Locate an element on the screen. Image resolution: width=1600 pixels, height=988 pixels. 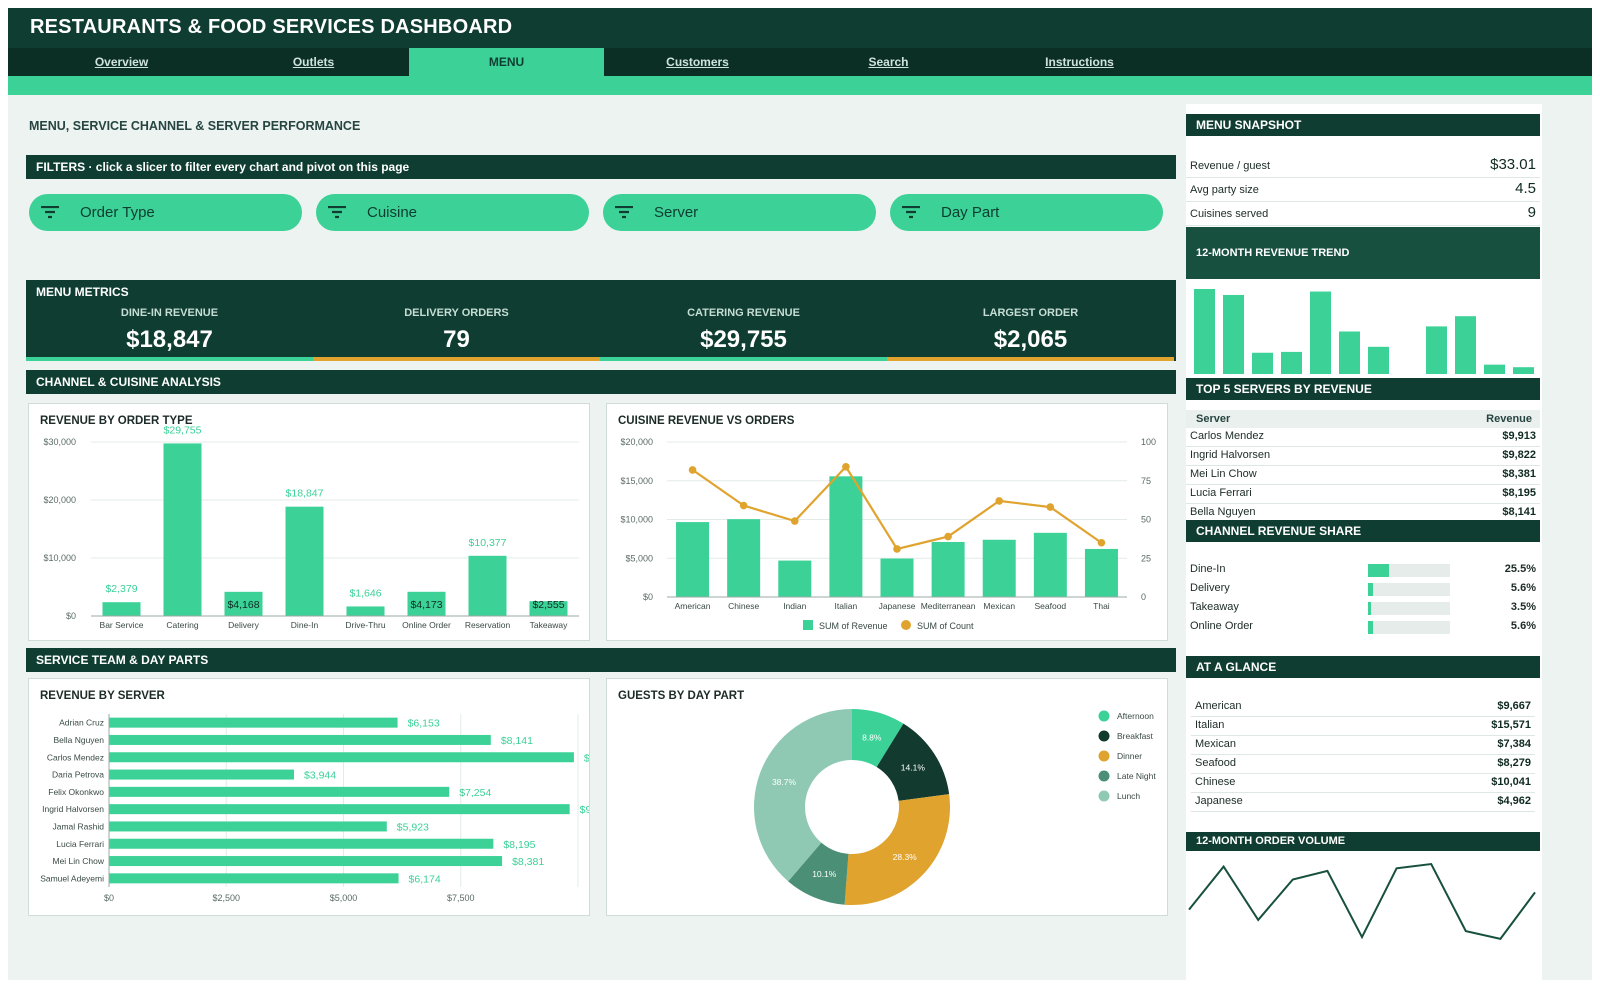
col-revenue: Revenue is located at coordinates (1509, 419).